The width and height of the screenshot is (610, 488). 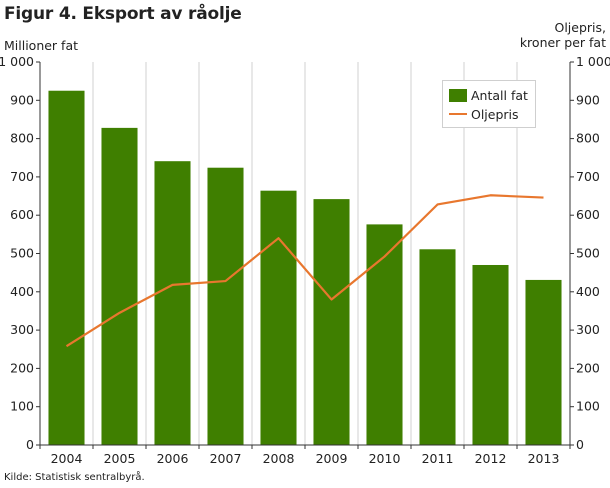 I want to click on x-tick-label: 2007, so click(x=226, y=458).